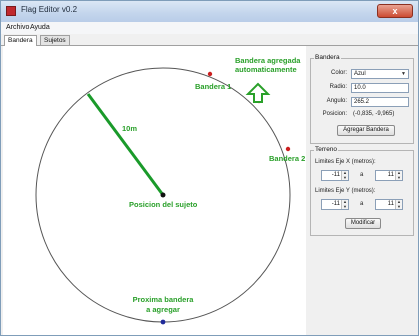 This screenshot has width=419, height=336. I want to click on chevron-down-icon: ▼, so click(403, 74).